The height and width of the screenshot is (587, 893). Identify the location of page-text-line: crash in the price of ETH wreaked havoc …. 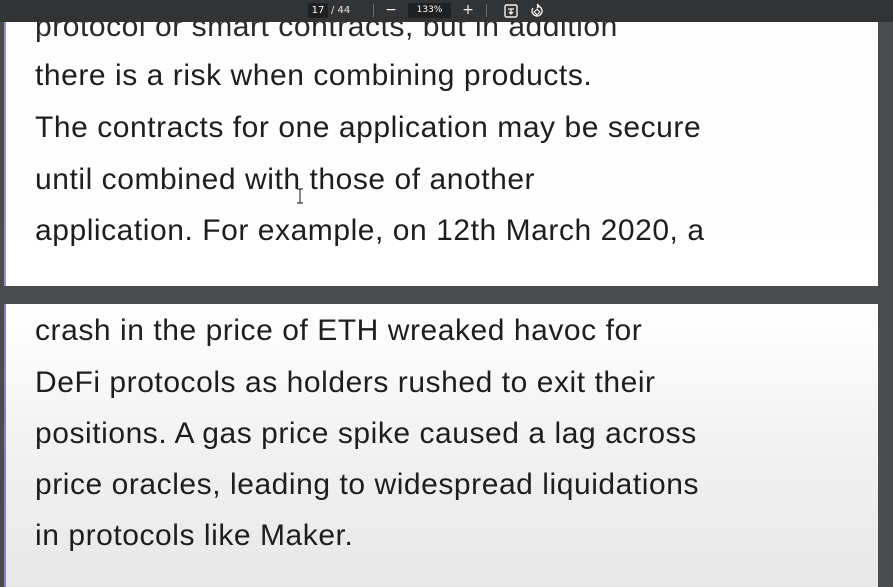
(339, 330).